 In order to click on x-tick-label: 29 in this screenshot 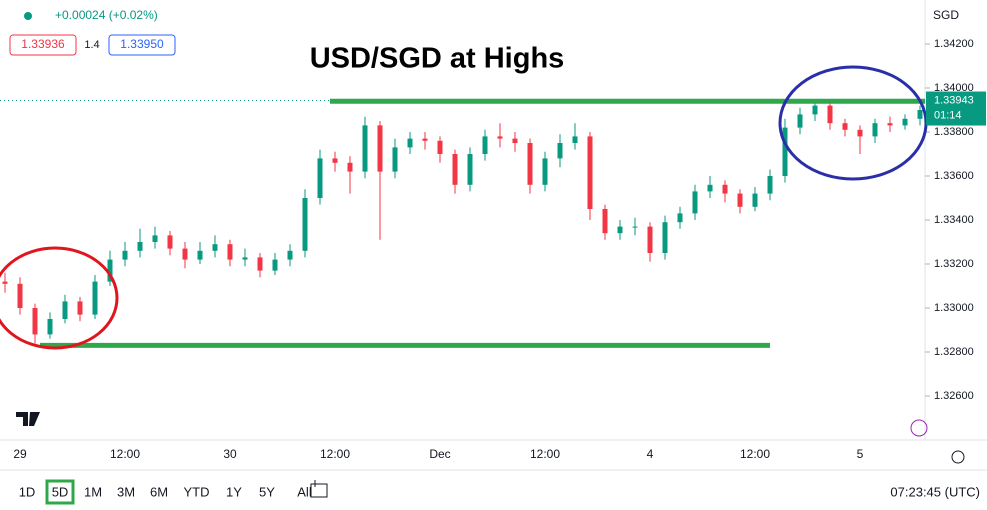, I will do `click(20, 454)`.